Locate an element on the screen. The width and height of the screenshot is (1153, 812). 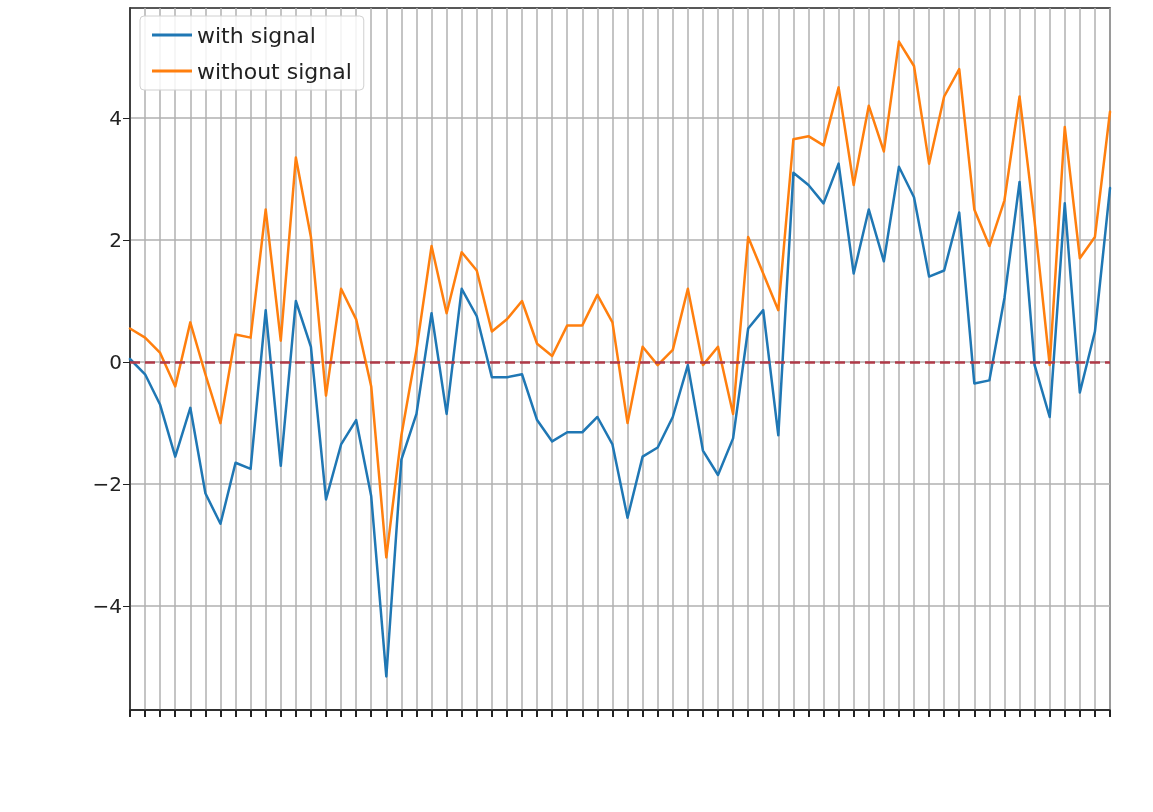
y-tick-label: 4 is located at coordinates (115, 117).